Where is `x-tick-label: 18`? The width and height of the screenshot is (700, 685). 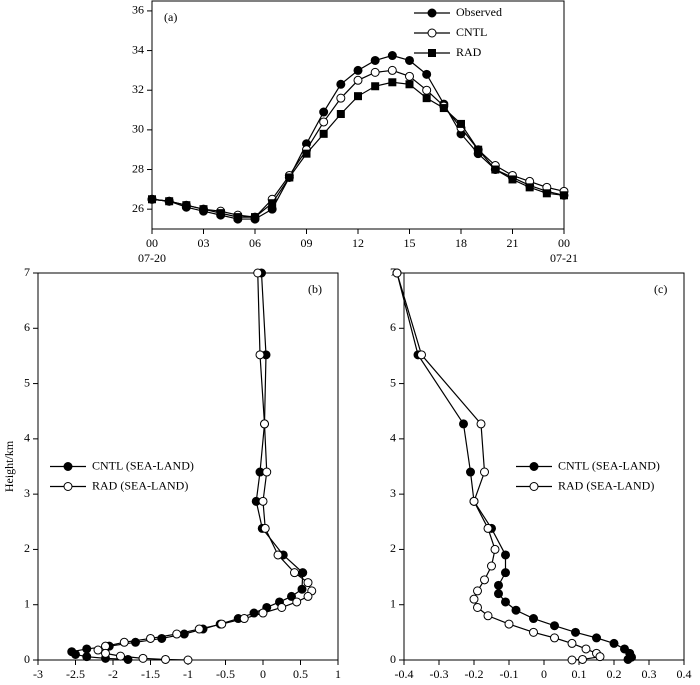
x-tick-label: 18 is located at coordinates (461, 243).